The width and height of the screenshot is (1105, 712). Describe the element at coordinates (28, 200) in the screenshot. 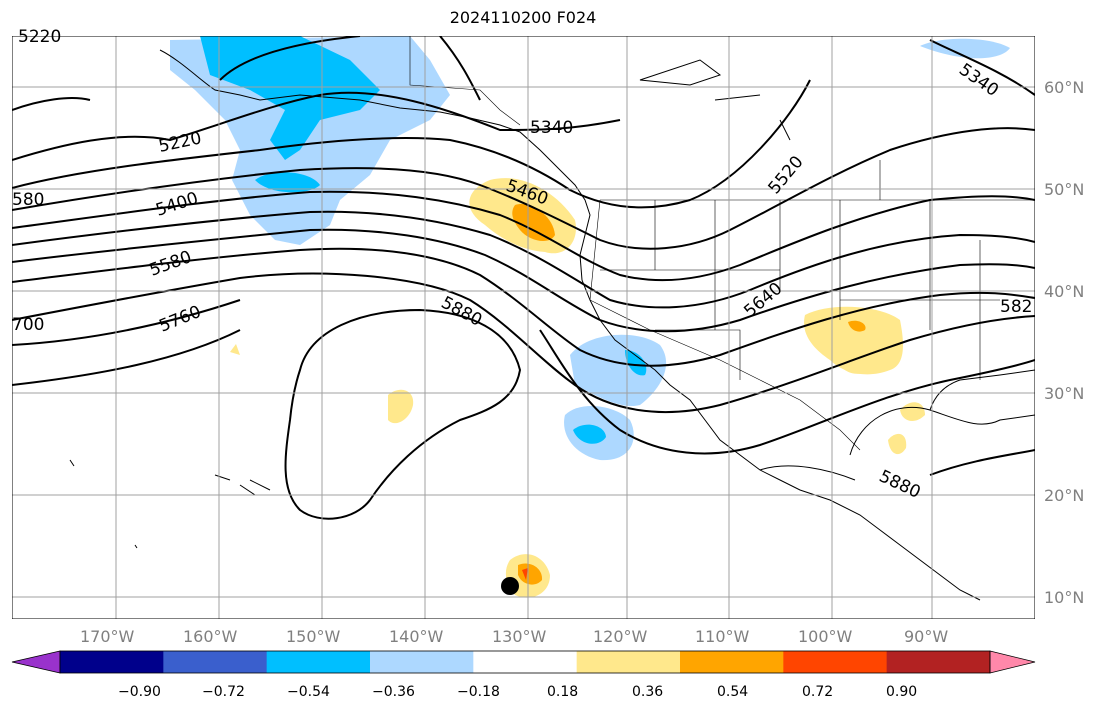

I see `contour-label-580: 580` at that location.